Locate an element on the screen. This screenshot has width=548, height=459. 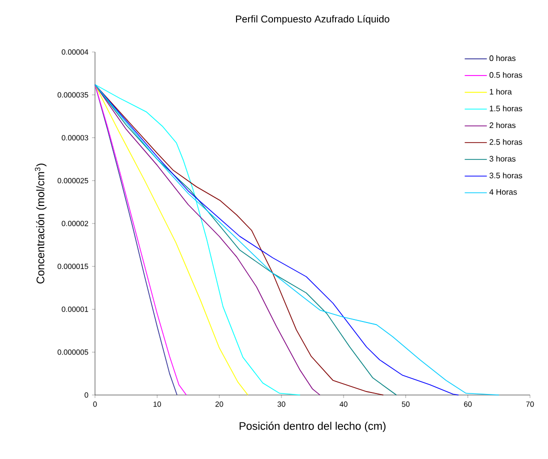
chart-title: Perfil Compuesto Azufrado Líquido is located at coordinates (313, 19).